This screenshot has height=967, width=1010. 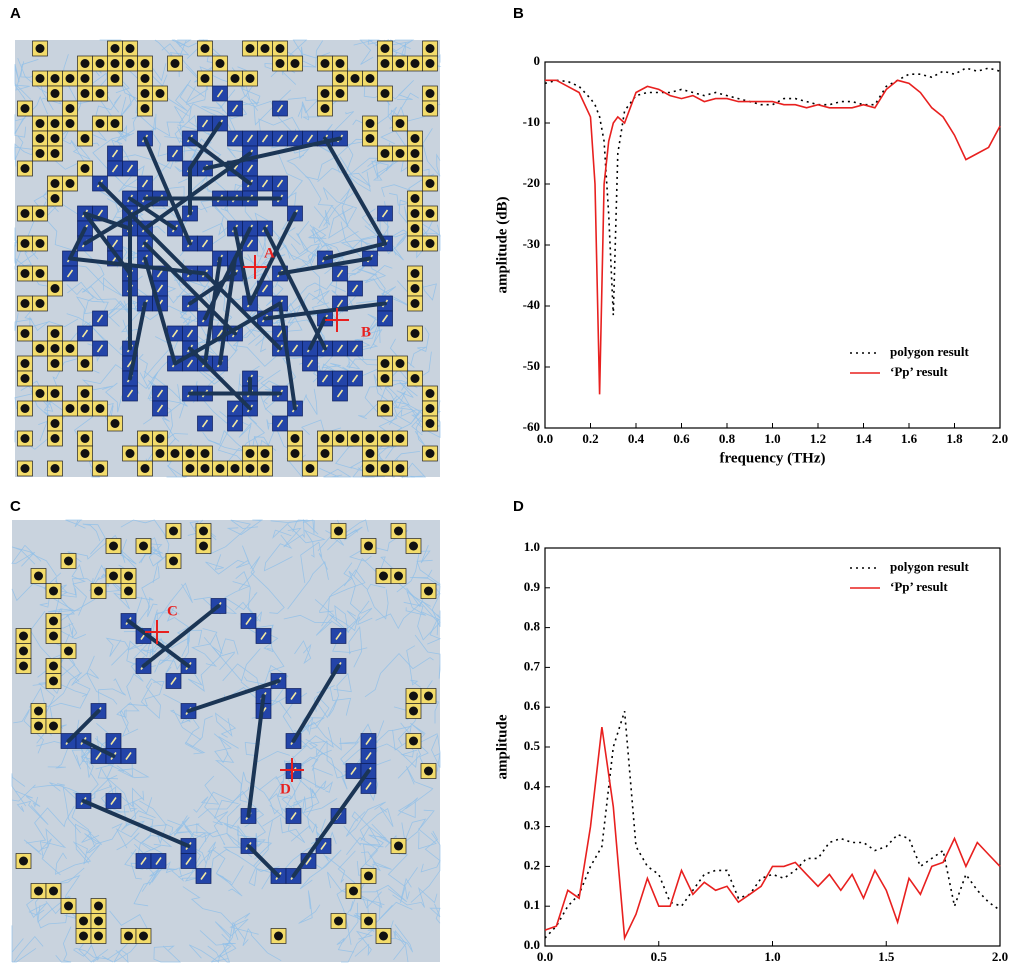 What do you see at coordinates (930, 351) in the screenshot?
I see `legend-label: polygon result` at bounding box center [930, 351].